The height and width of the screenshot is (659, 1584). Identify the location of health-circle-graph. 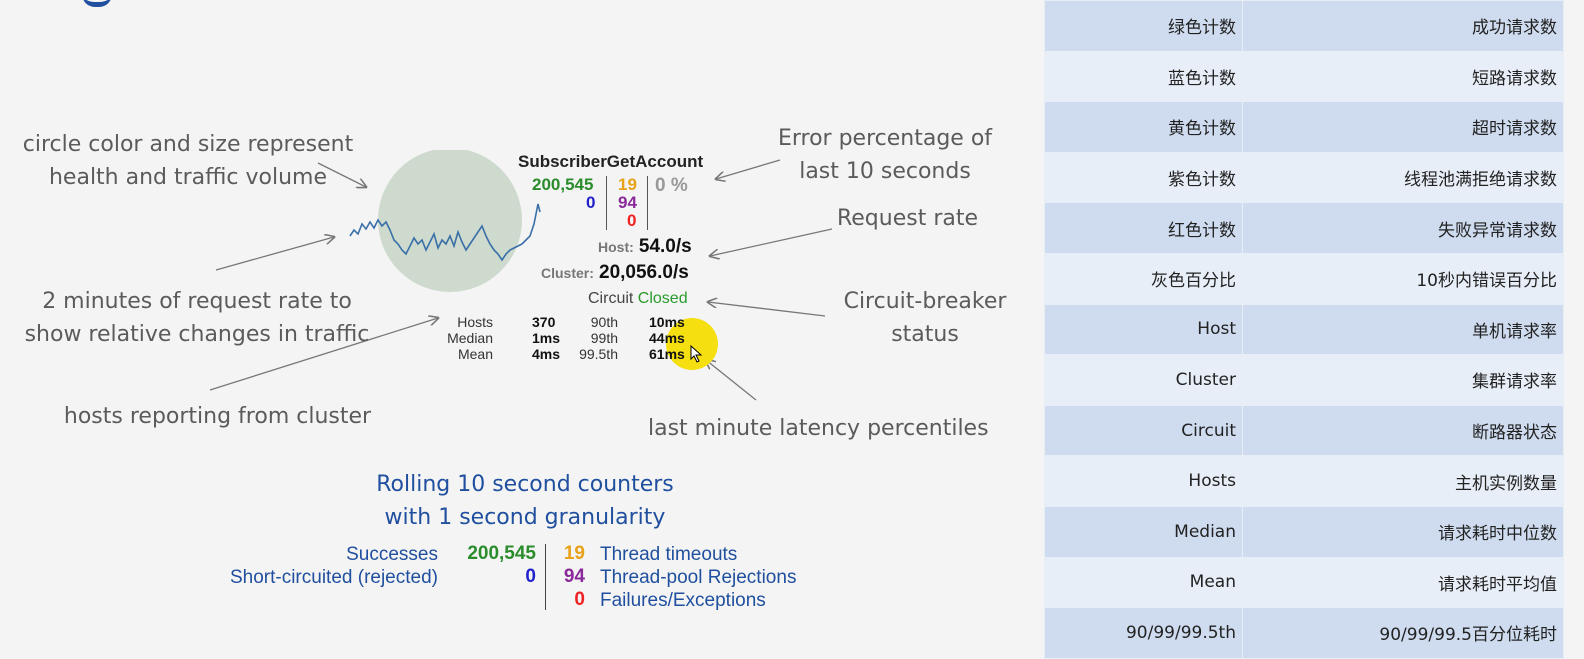
(445, 221).